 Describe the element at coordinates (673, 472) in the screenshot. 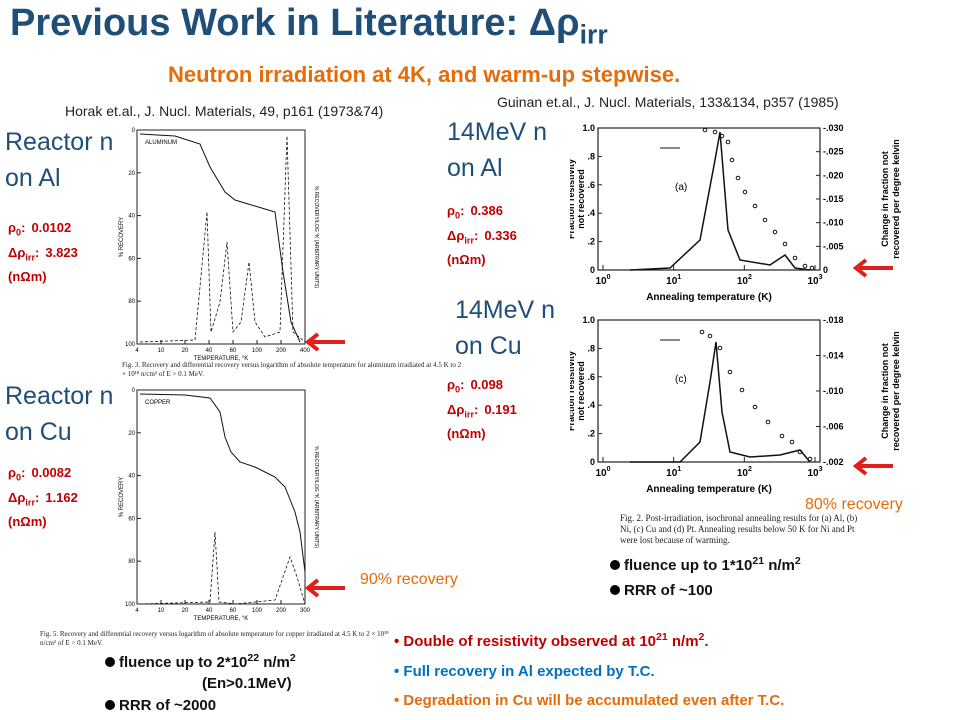

I see `x-tick-label: 10¹` at that location.